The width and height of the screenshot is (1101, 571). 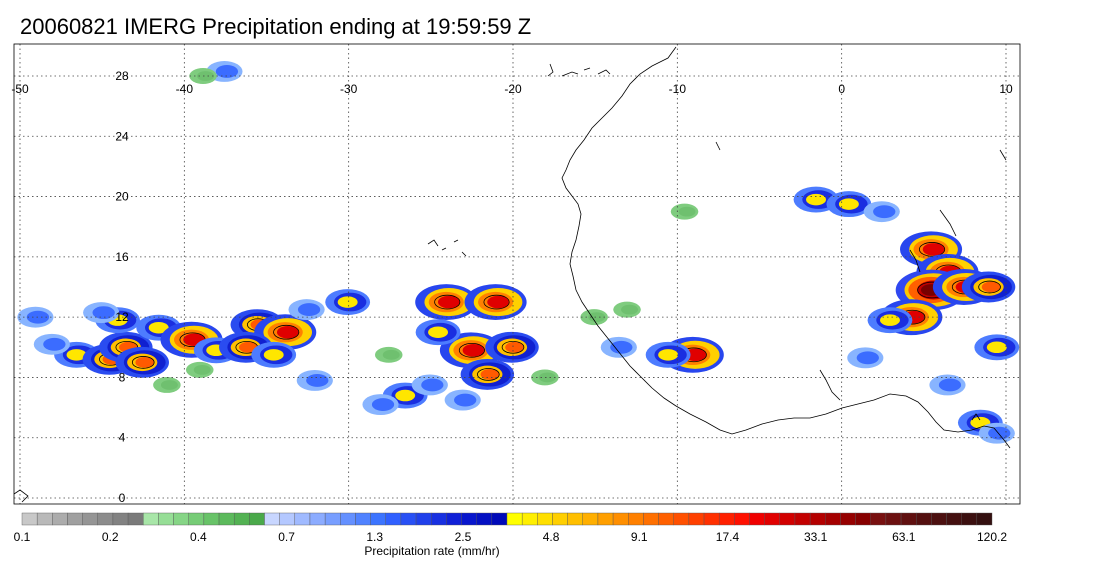 What do you see at coordinates (639, 537) in the screenshot?
I see `colorbar-label: 9.1` at bounding box center [639, 537].